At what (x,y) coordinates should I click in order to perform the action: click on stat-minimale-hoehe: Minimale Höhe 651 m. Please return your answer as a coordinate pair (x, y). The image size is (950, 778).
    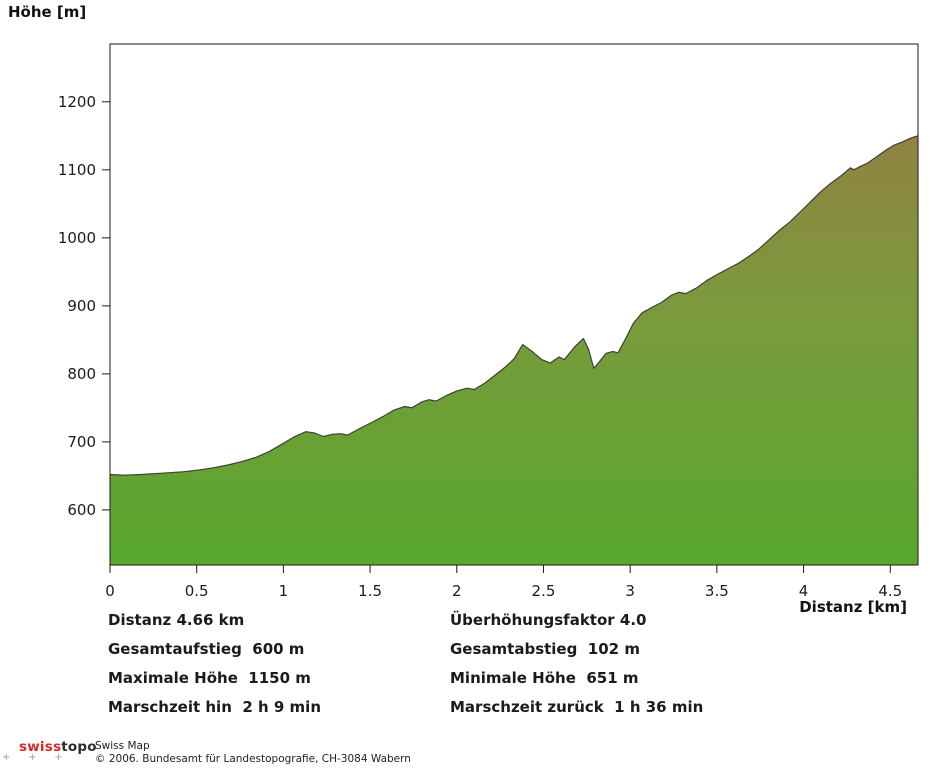
    Looking at the image, I should click on (544, 678).